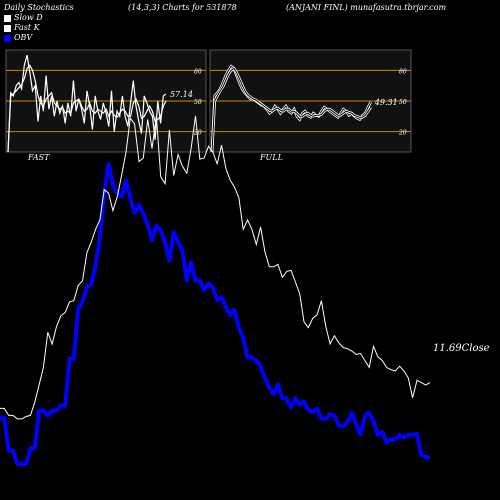  I want to click on legend-swatch-slow-d, so click(7, 18).